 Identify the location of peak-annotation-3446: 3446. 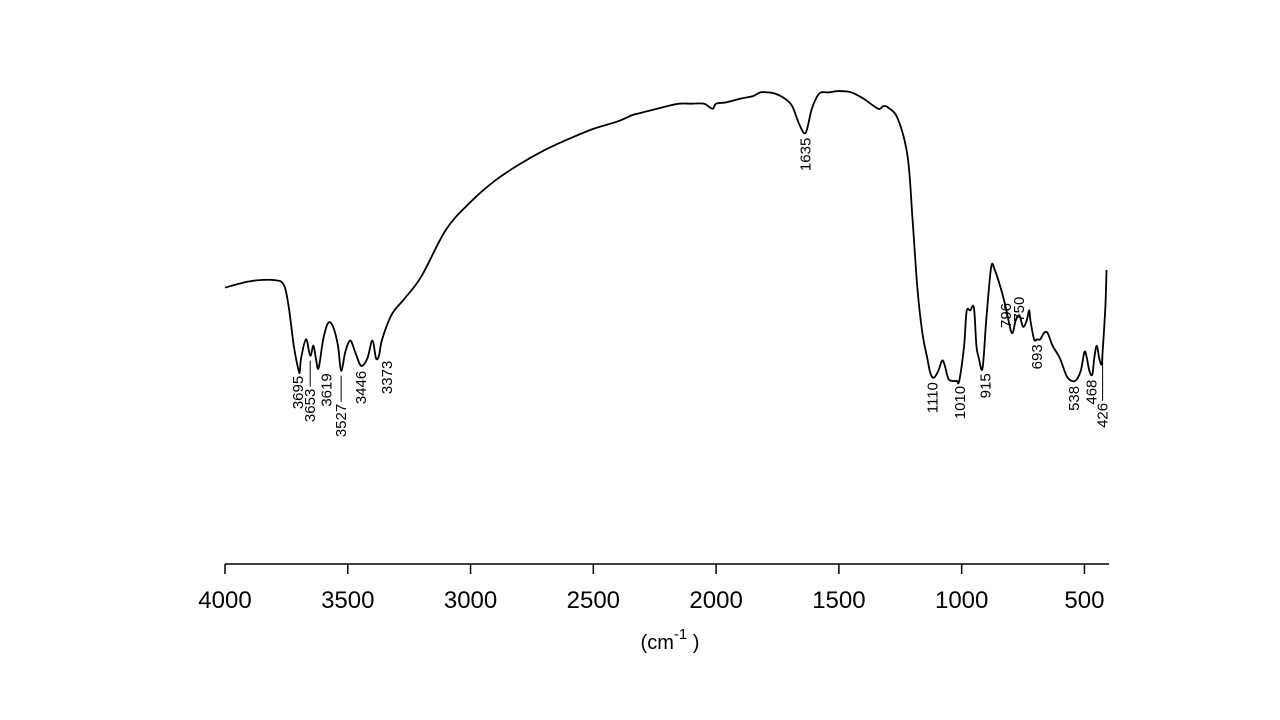
(361, 387).